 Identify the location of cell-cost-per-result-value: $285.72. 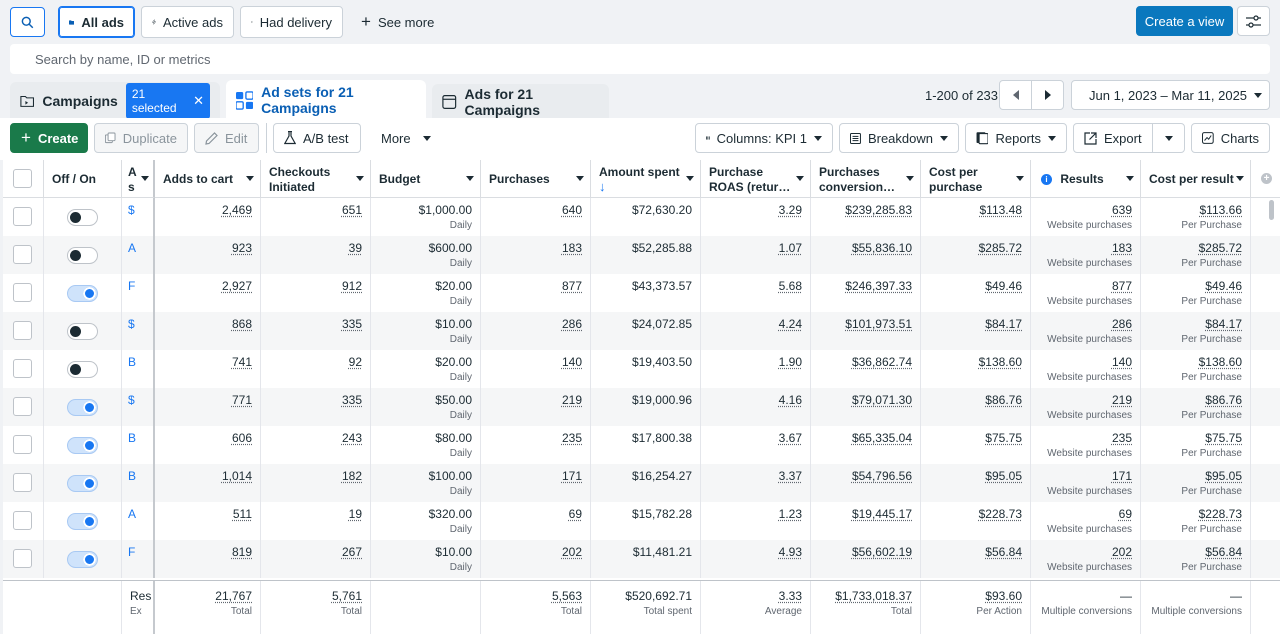
(1220, 248).